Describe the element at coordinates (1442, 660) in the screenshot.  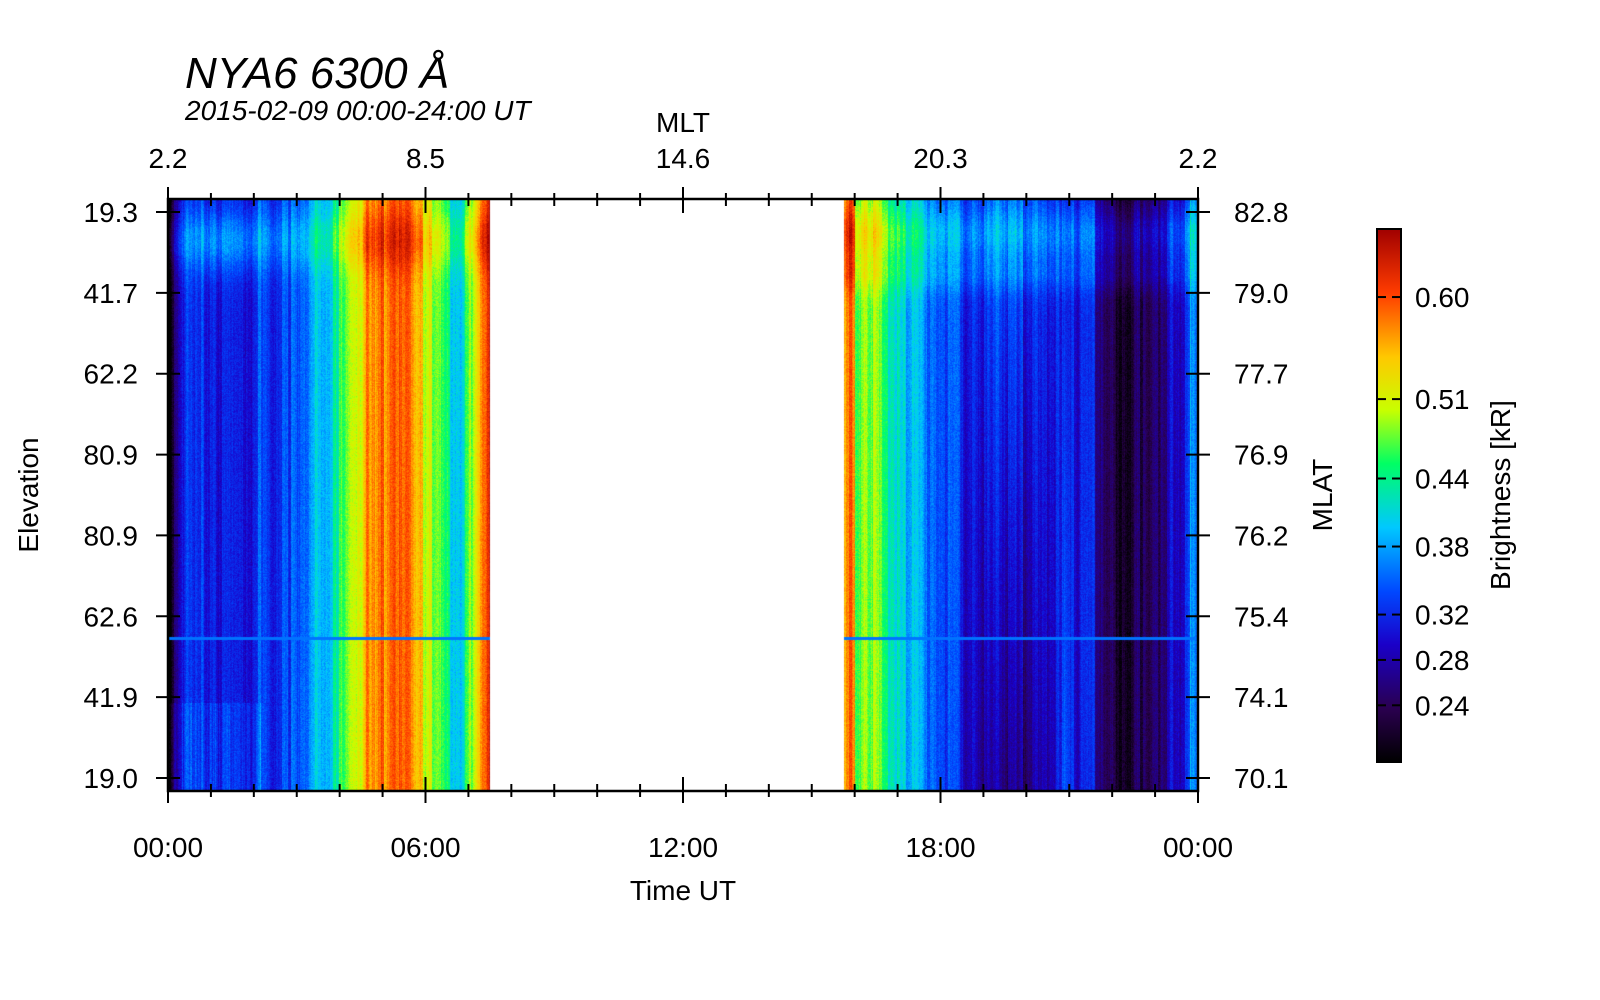
I see `colorbar-tick-label: 0.28` at that location.